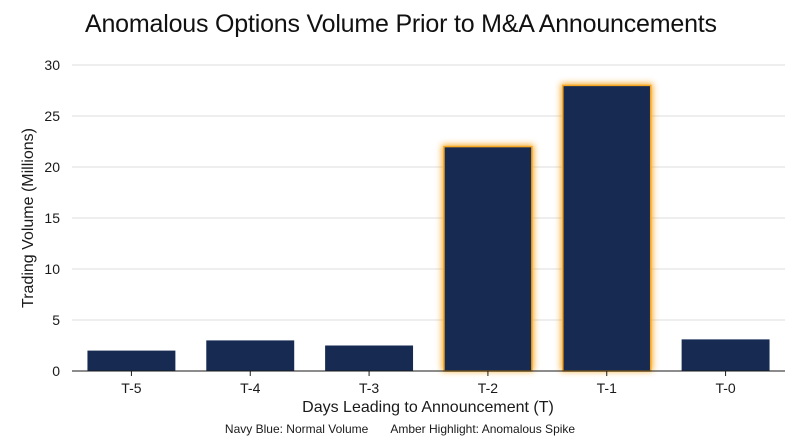 This screenshot has height=447, width=800. Describe the element at coordinates (56, 320) in the screenshot. I see `y-tick-label: 5` at that location.